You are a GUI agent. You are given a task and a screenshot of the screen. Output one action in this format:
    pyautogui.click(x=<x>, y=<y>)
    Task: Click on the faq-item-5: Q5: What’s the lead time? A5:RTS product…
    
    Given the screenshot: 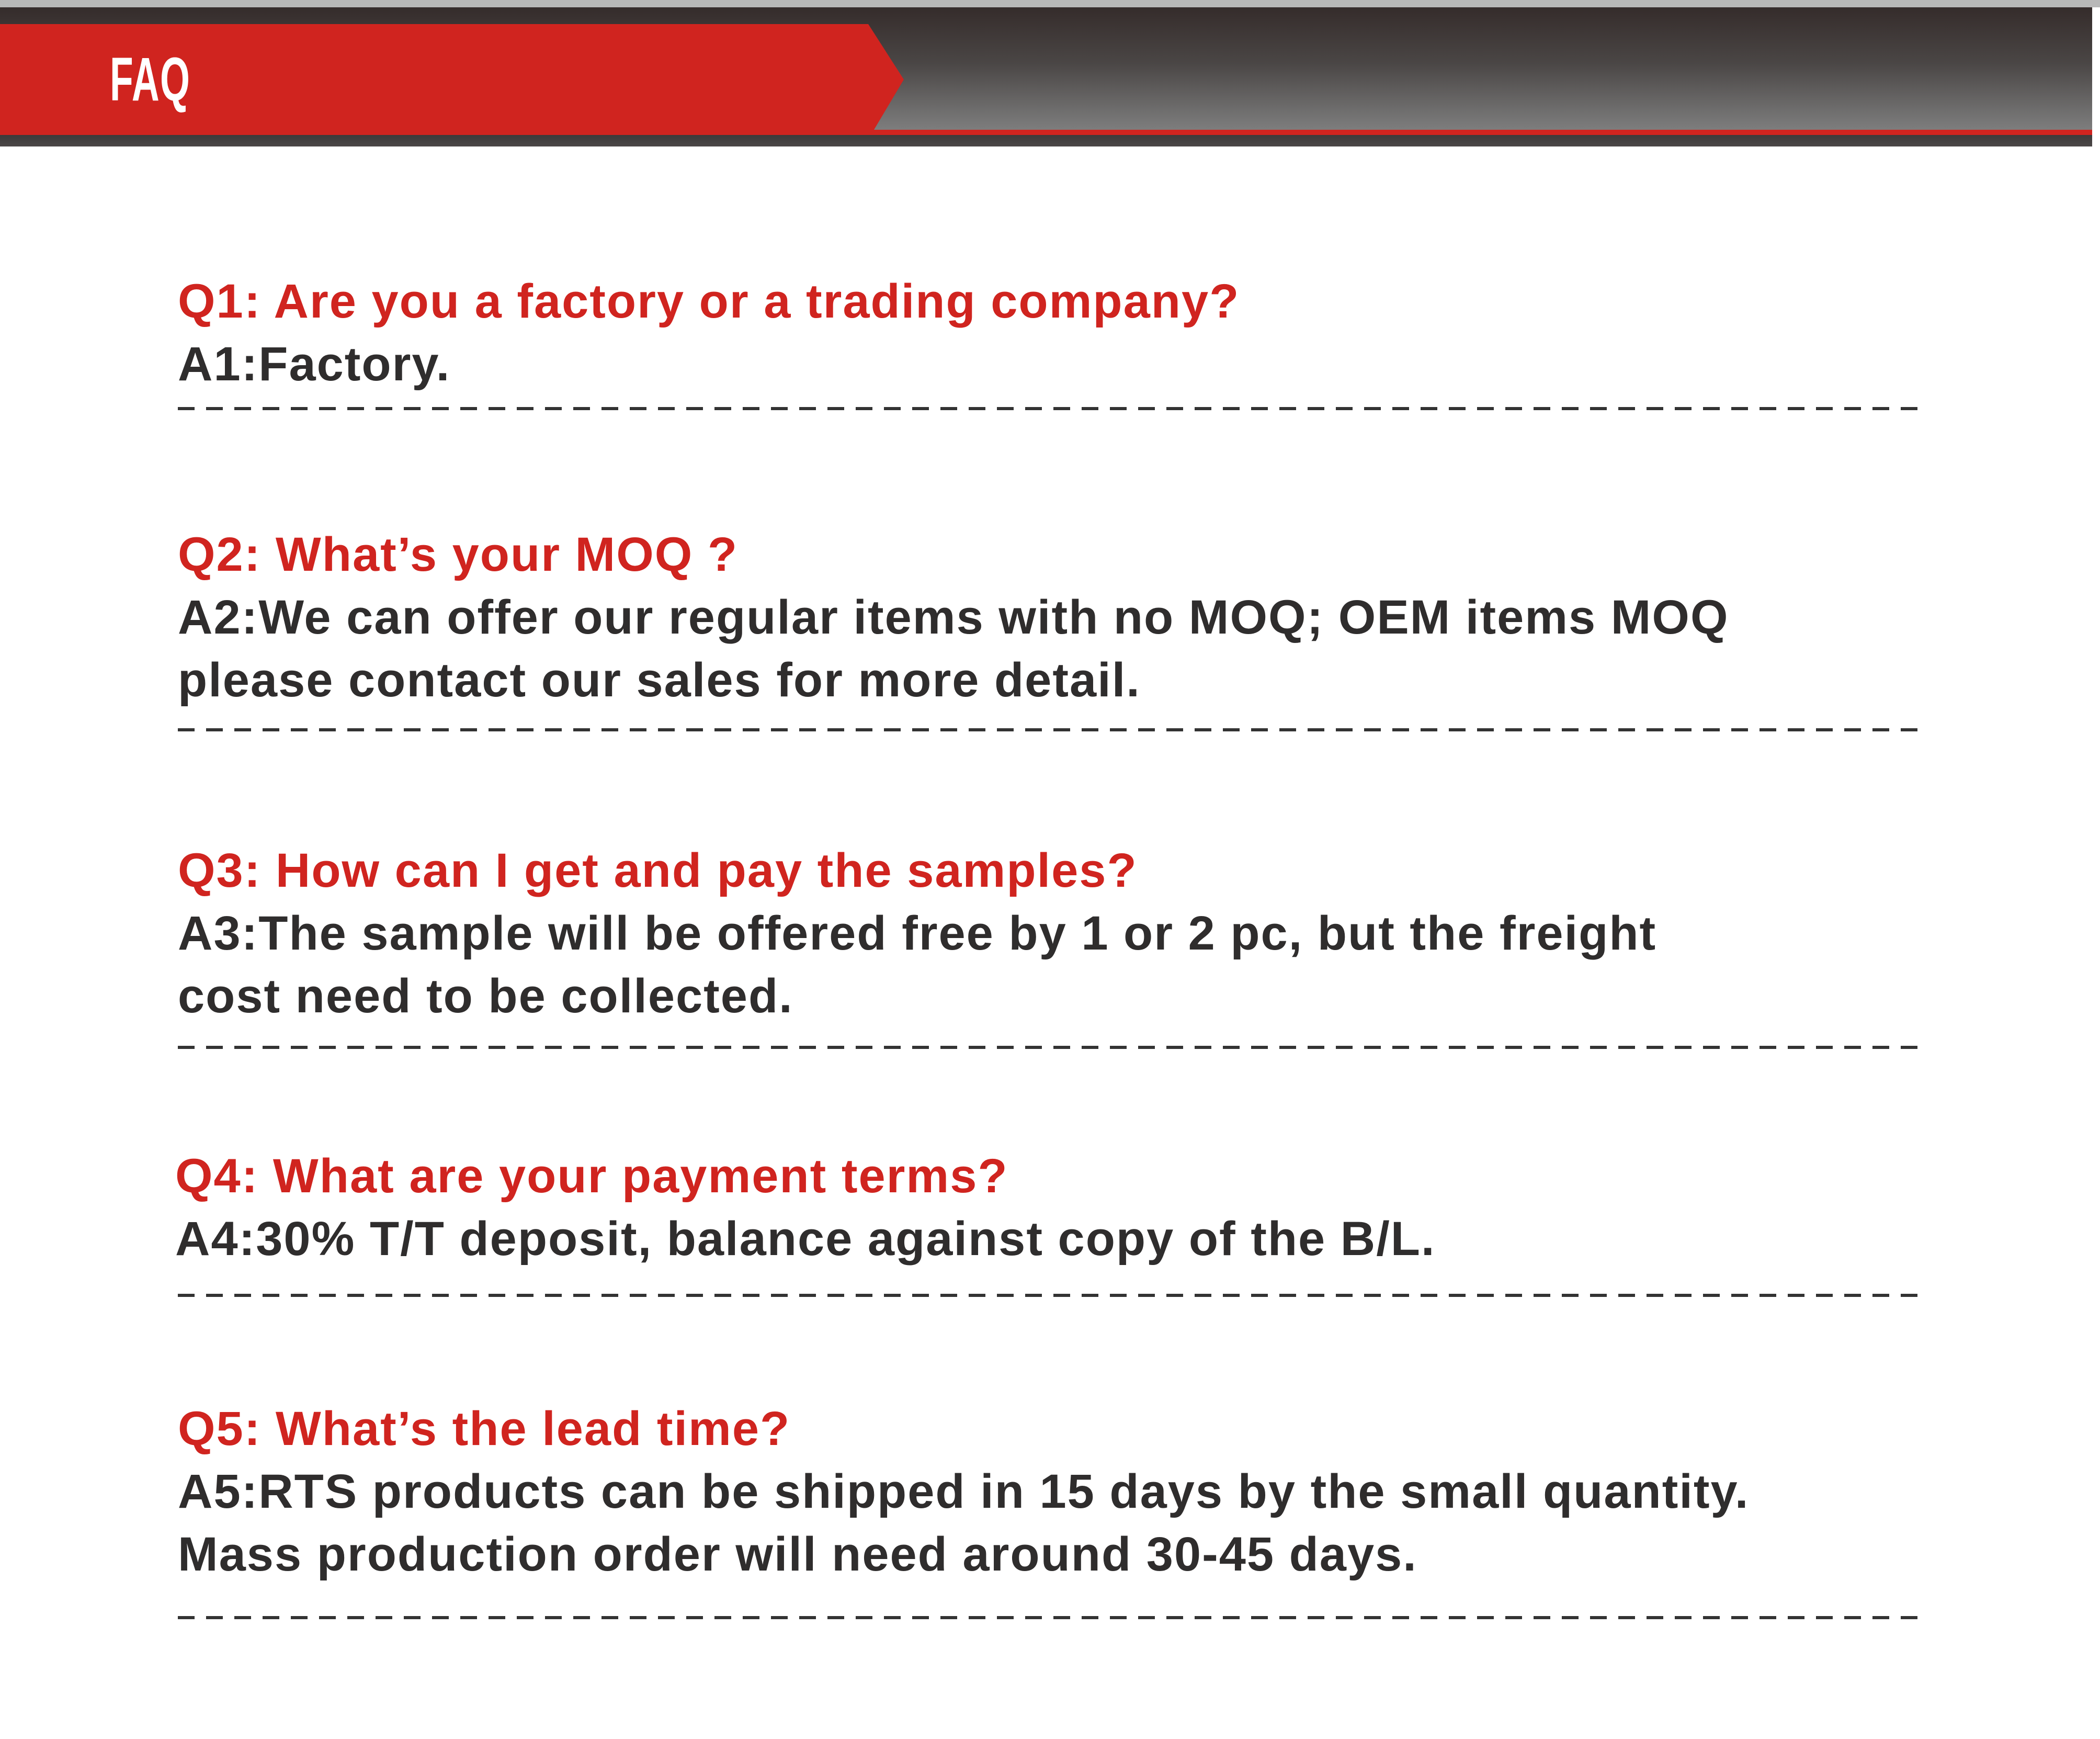 What is the action you would take?
    pyautogui.click(x=1067, y=1491)
    